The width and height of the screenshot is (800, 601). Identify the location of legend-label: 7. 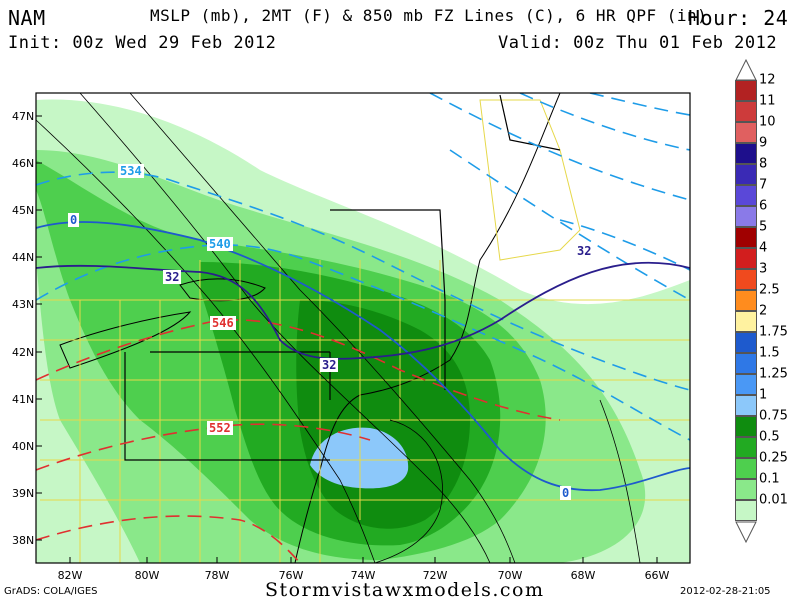
(763, 185).